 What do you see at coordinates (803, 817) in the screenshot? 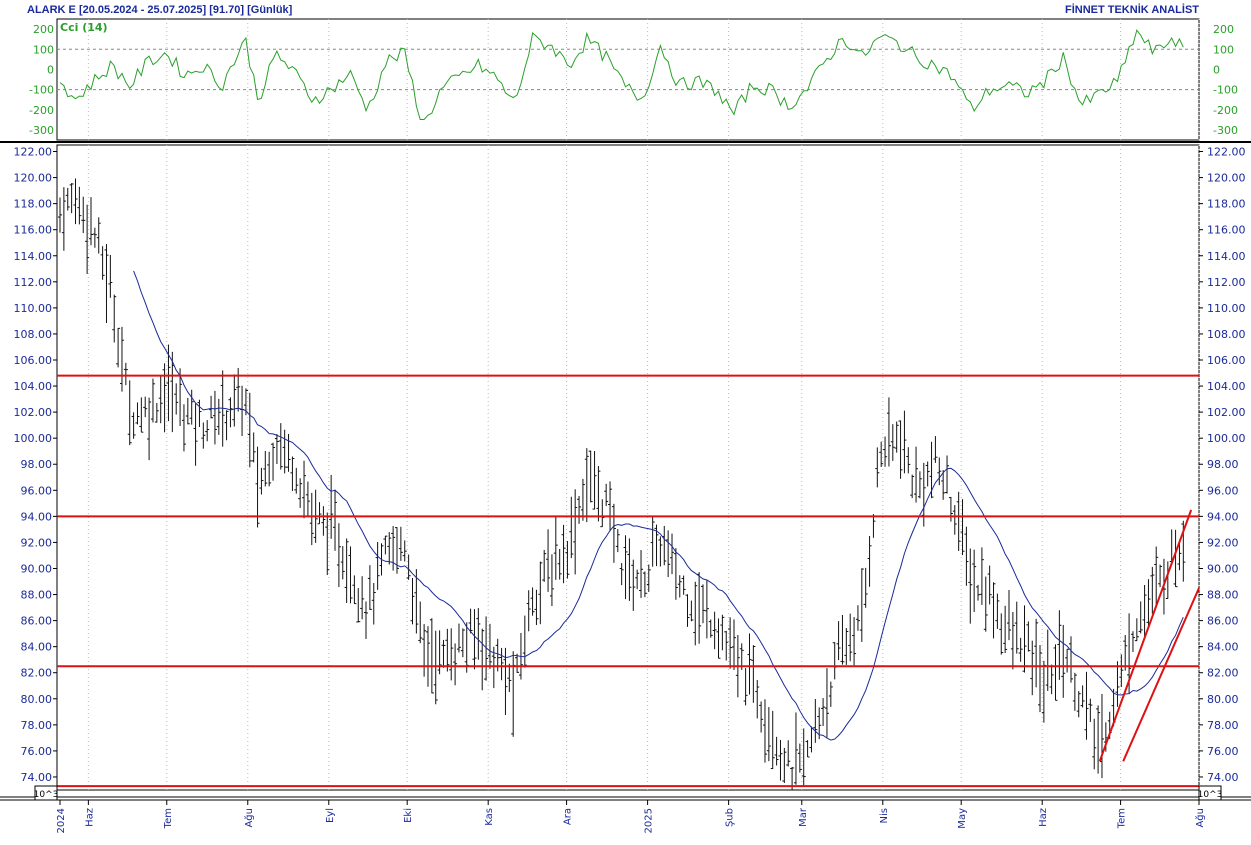
I see `x-tick-label: Mar` at bounding box center [803, 817].